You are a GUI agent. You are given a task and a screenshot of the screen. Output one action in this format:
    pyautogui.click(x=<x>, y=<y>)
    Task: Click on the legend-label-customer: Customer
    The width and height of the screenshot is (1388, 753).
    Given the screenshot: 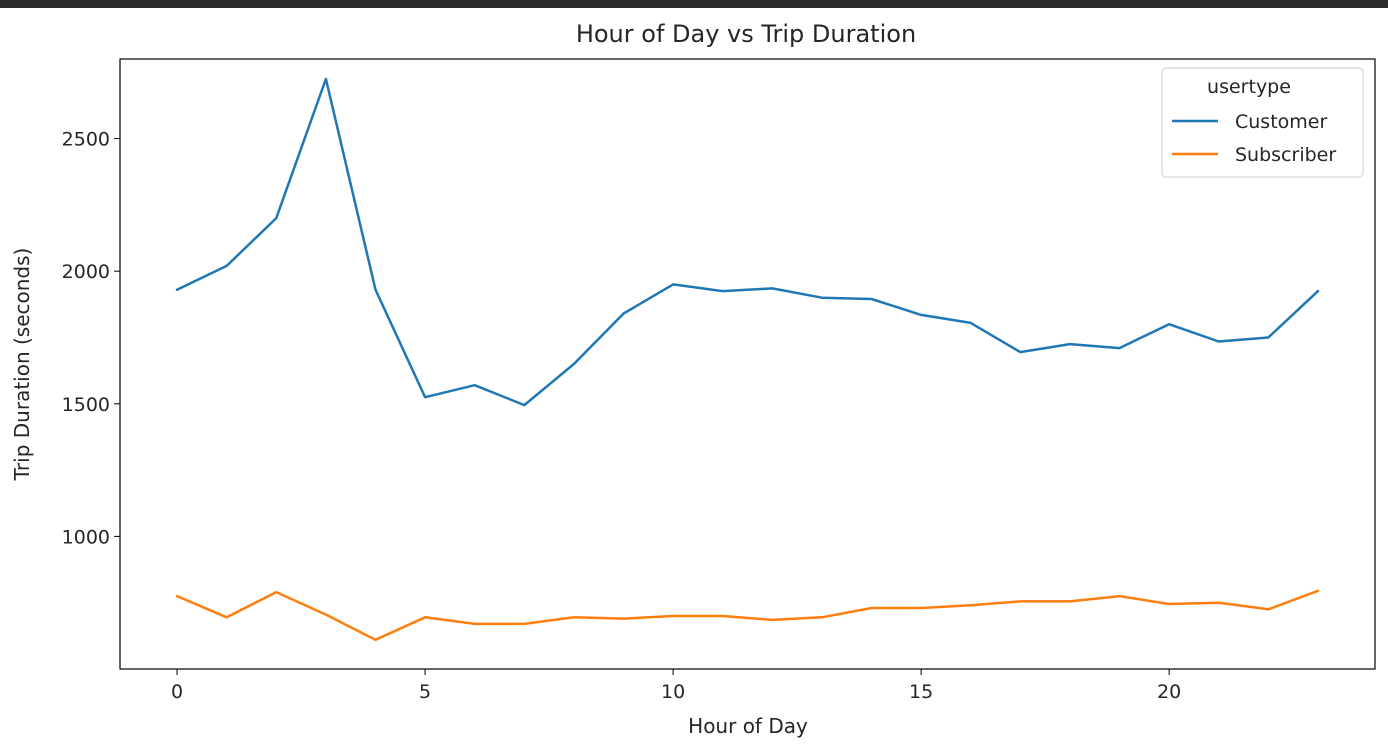 What is the action you would take?
    pyautogui.click(x=1281, y=122)
    